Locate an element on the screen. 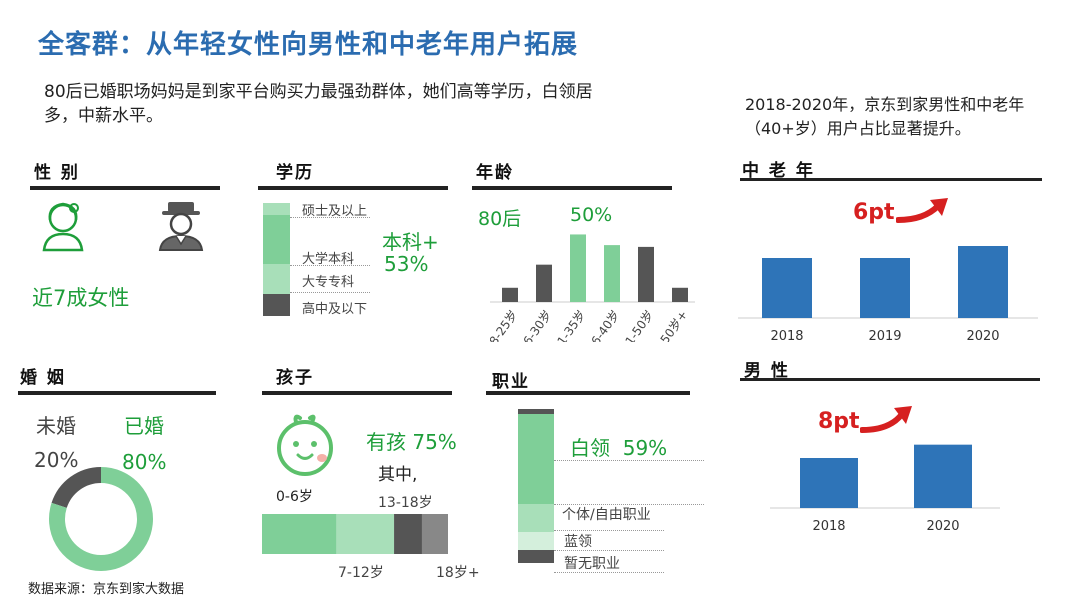 The width and height of the screenshot is (1080, 608). middle-aged-tick-label: 2018 is located at coordinates (786, 336).